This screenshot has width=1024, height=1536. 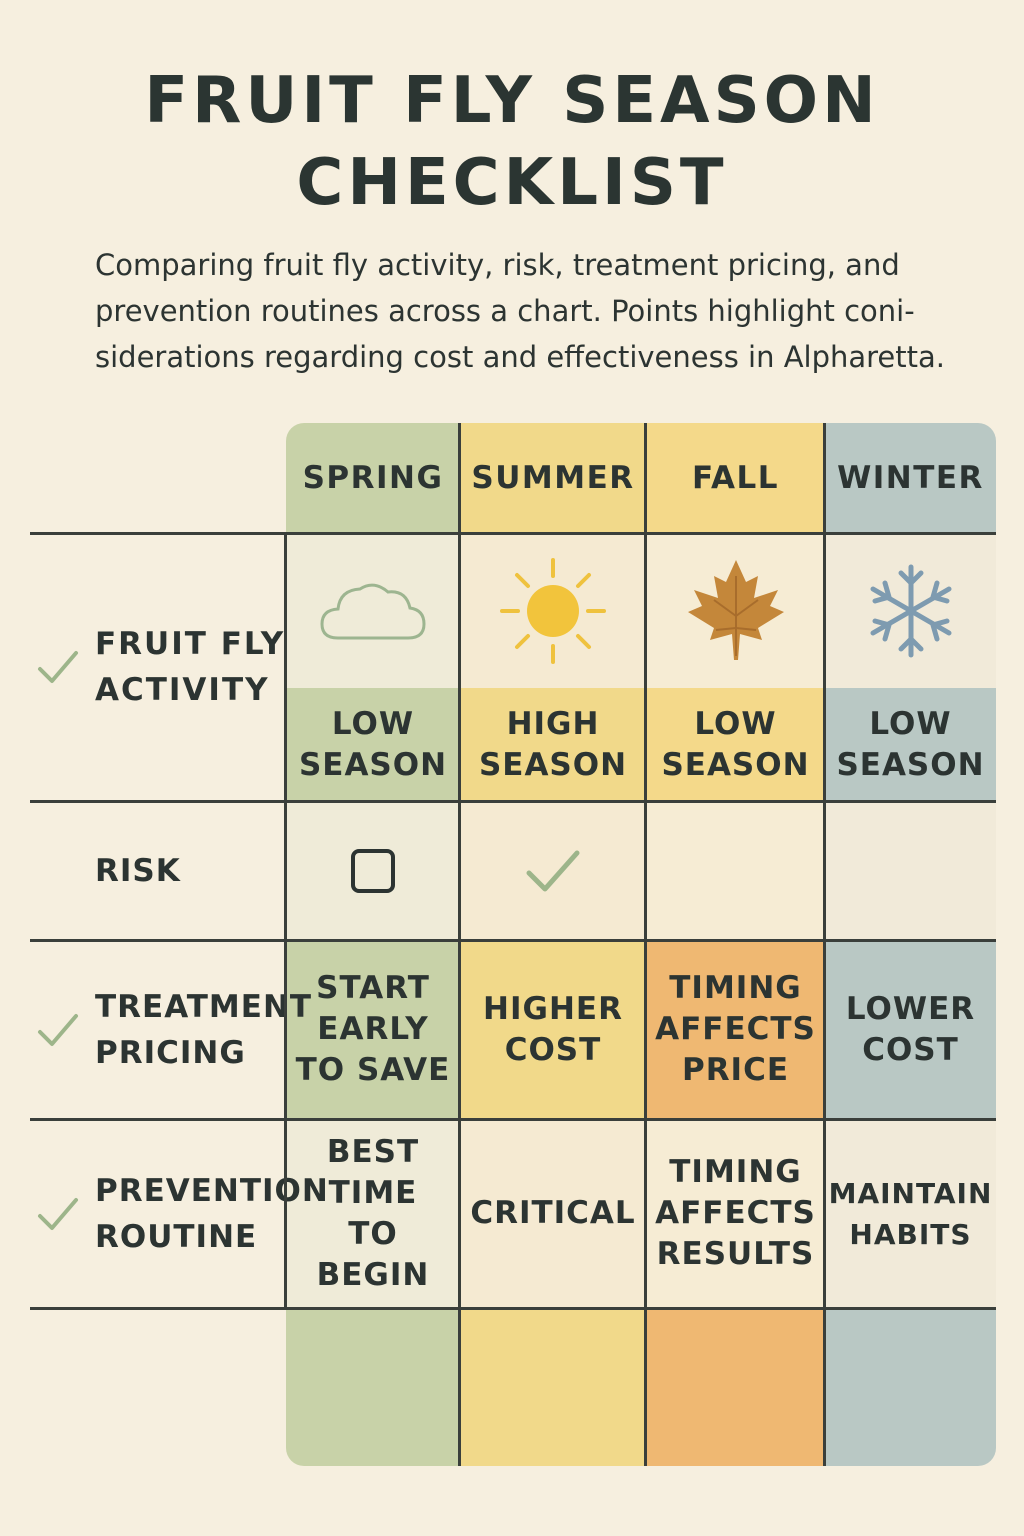 I want to click on cloud-icon, so click(x=373, y=611).